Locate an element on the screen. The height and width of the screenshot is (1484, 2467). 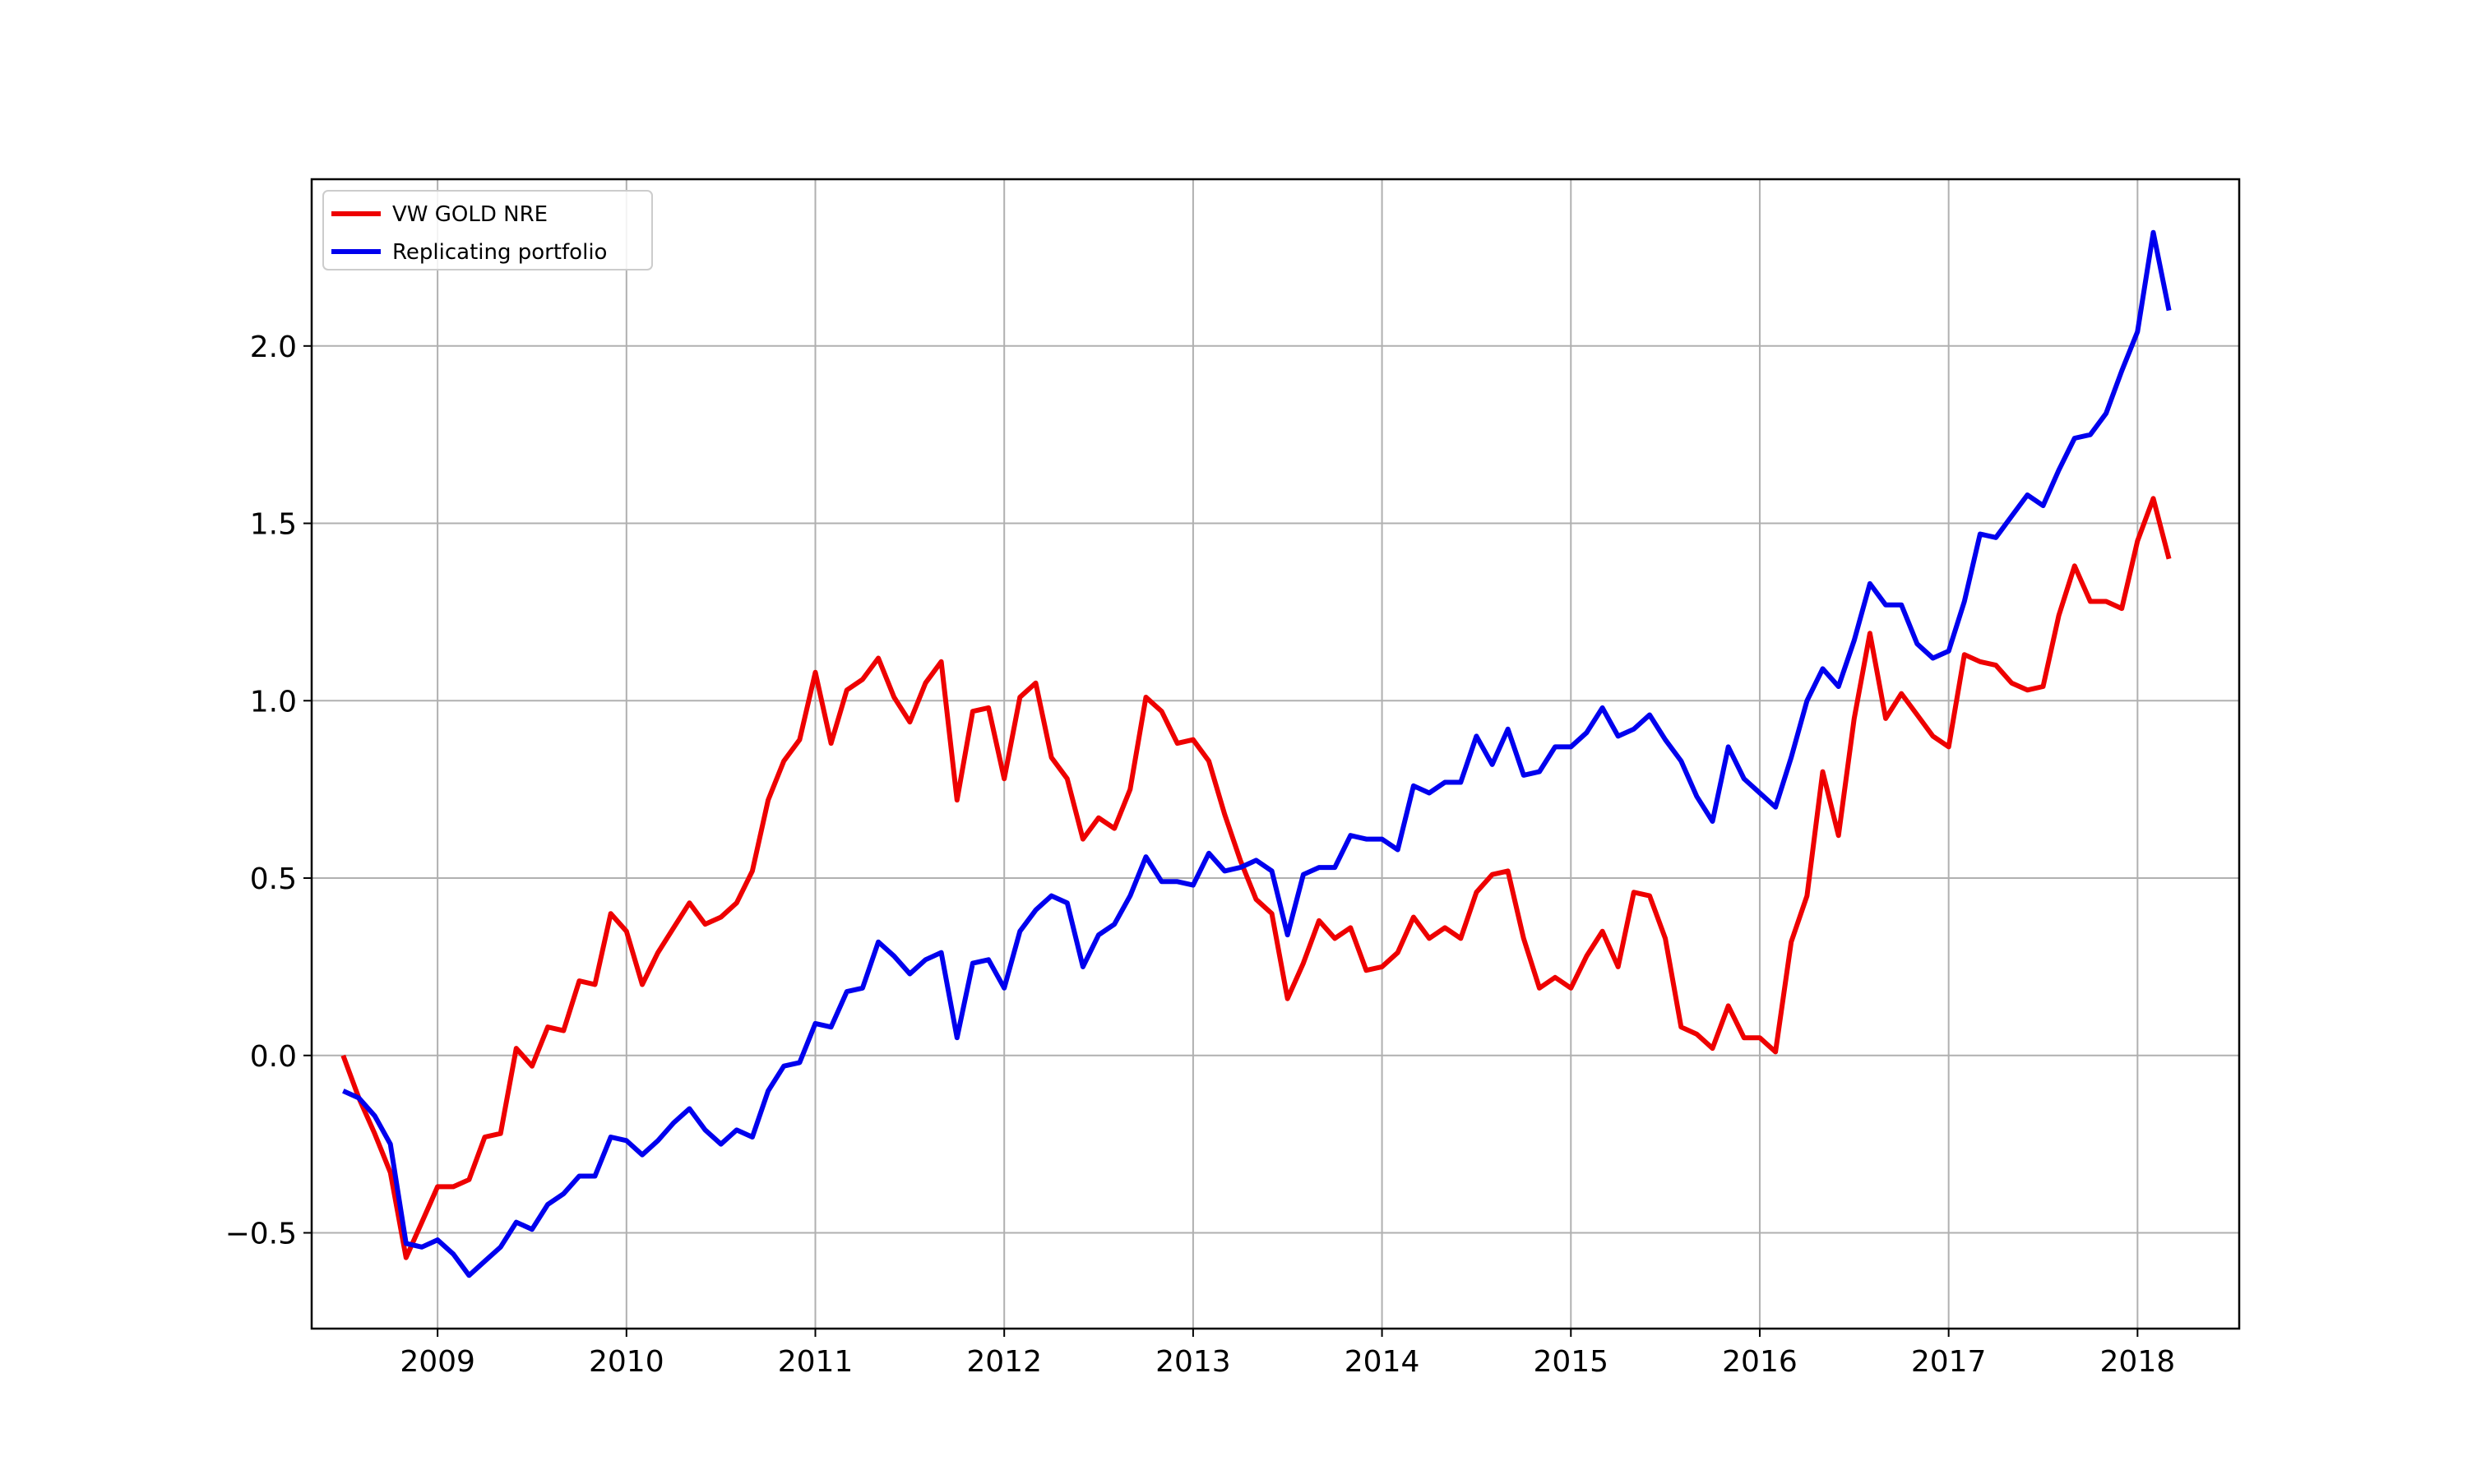
legend-box is located at coordinates (488, 230).